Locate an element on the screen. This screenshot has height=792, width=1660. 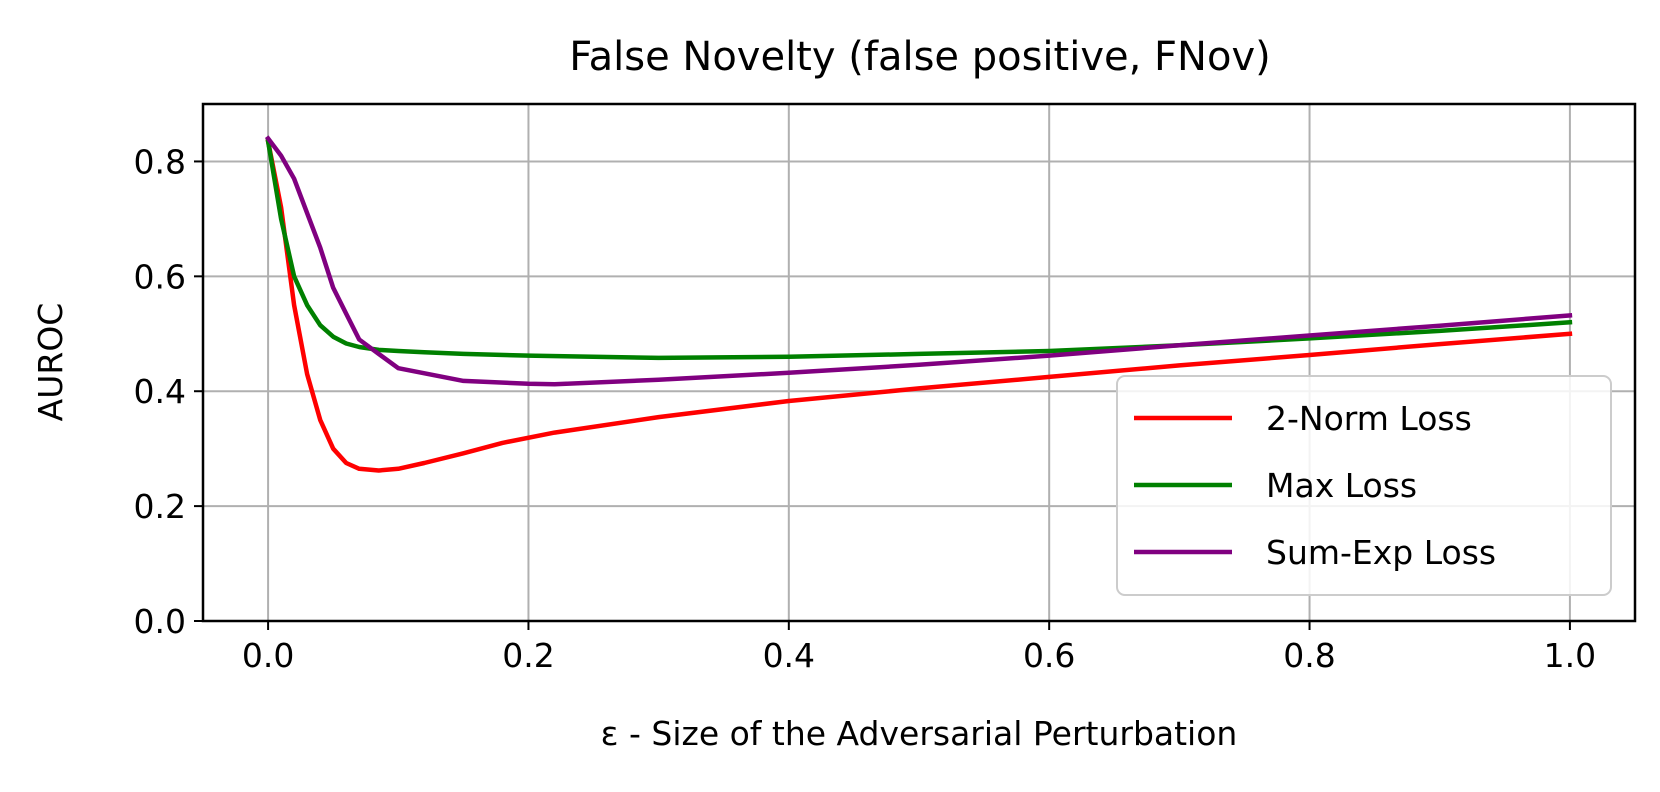
x-axis-title: ε - Size of the Adversarial Perturbation is located at coordinates (919, 733).